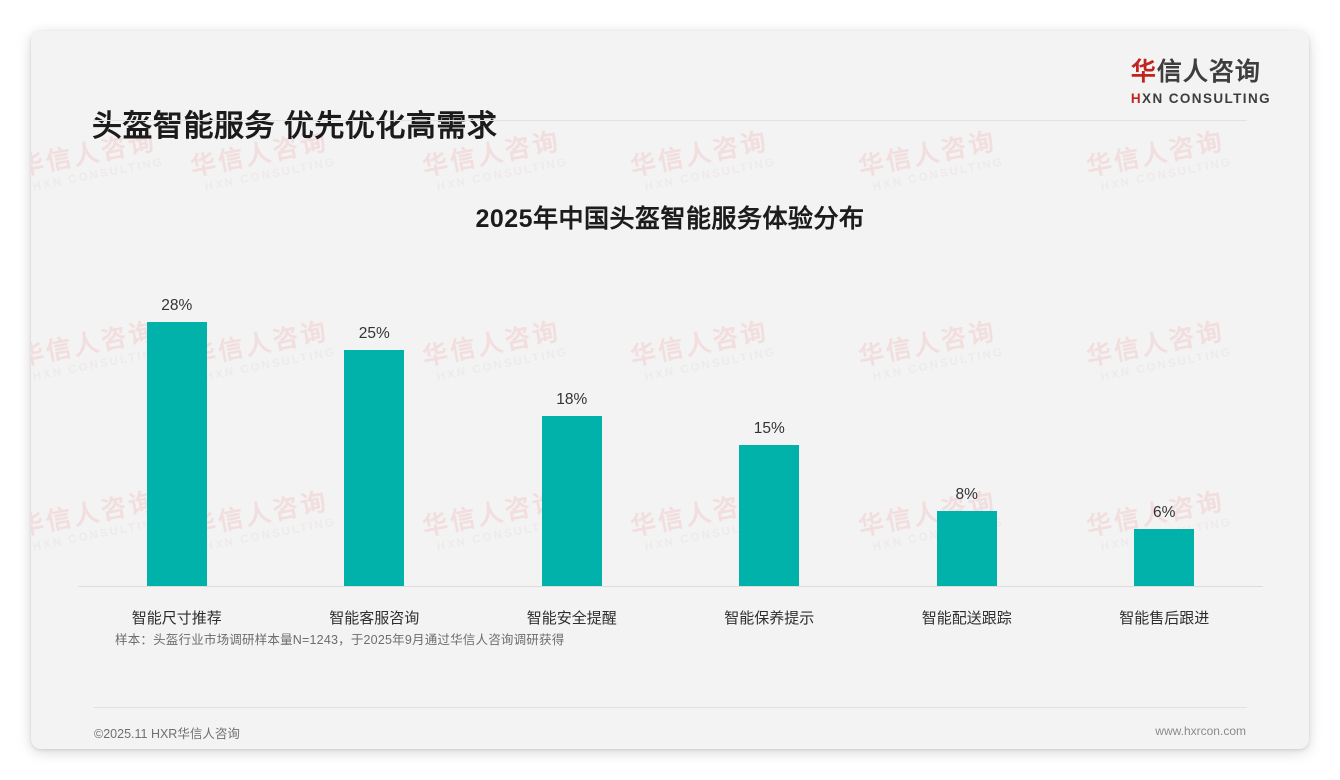 This screenshot has width=1340, height=780. Describe the element at coordinates (670, 219) in the screenshot. I see `chart-title: 2025年中国头盔智能服务体验分布` at that location.